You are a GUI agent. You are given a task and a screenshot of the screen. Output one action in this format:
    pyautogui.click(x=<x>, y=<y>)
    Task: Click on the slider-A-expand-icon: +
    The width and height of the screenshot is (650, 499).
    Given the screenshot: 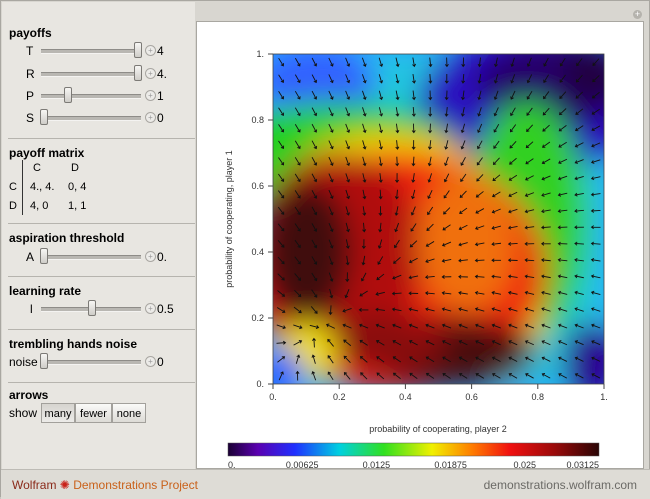 What is the action you would take?
    pyautogui.click(x=150, y=256)
    